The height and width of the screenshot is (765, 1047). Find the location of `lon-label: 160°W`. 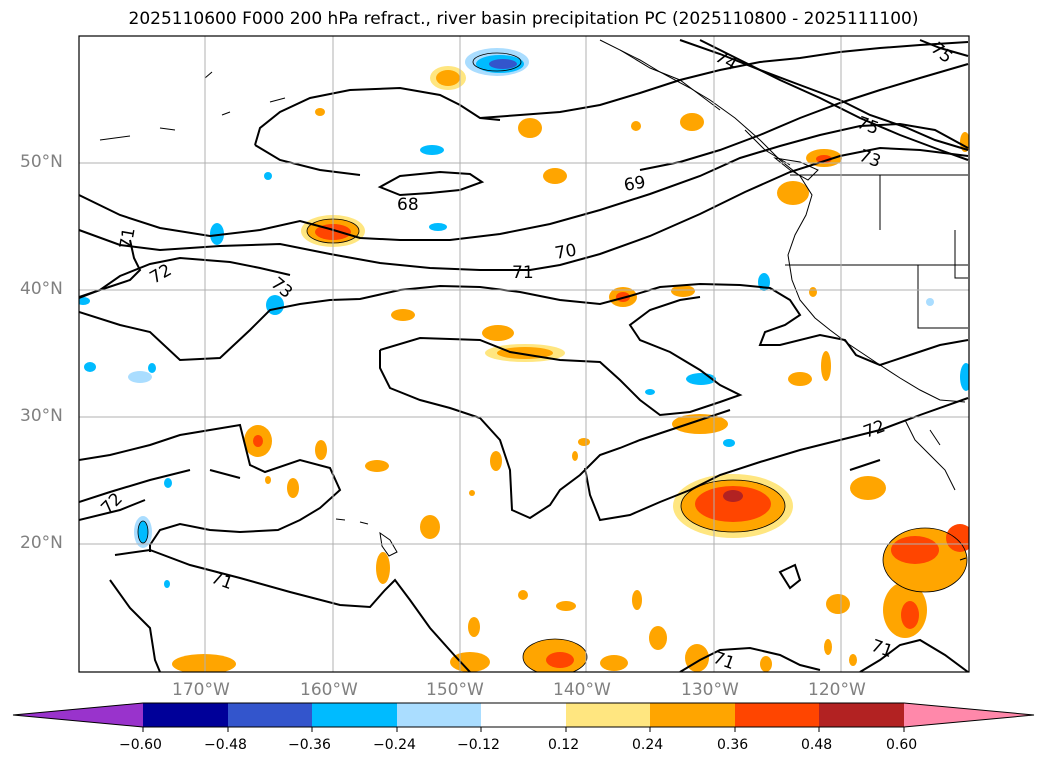

lon-label: 160°W is located at coordinates (329, 690).